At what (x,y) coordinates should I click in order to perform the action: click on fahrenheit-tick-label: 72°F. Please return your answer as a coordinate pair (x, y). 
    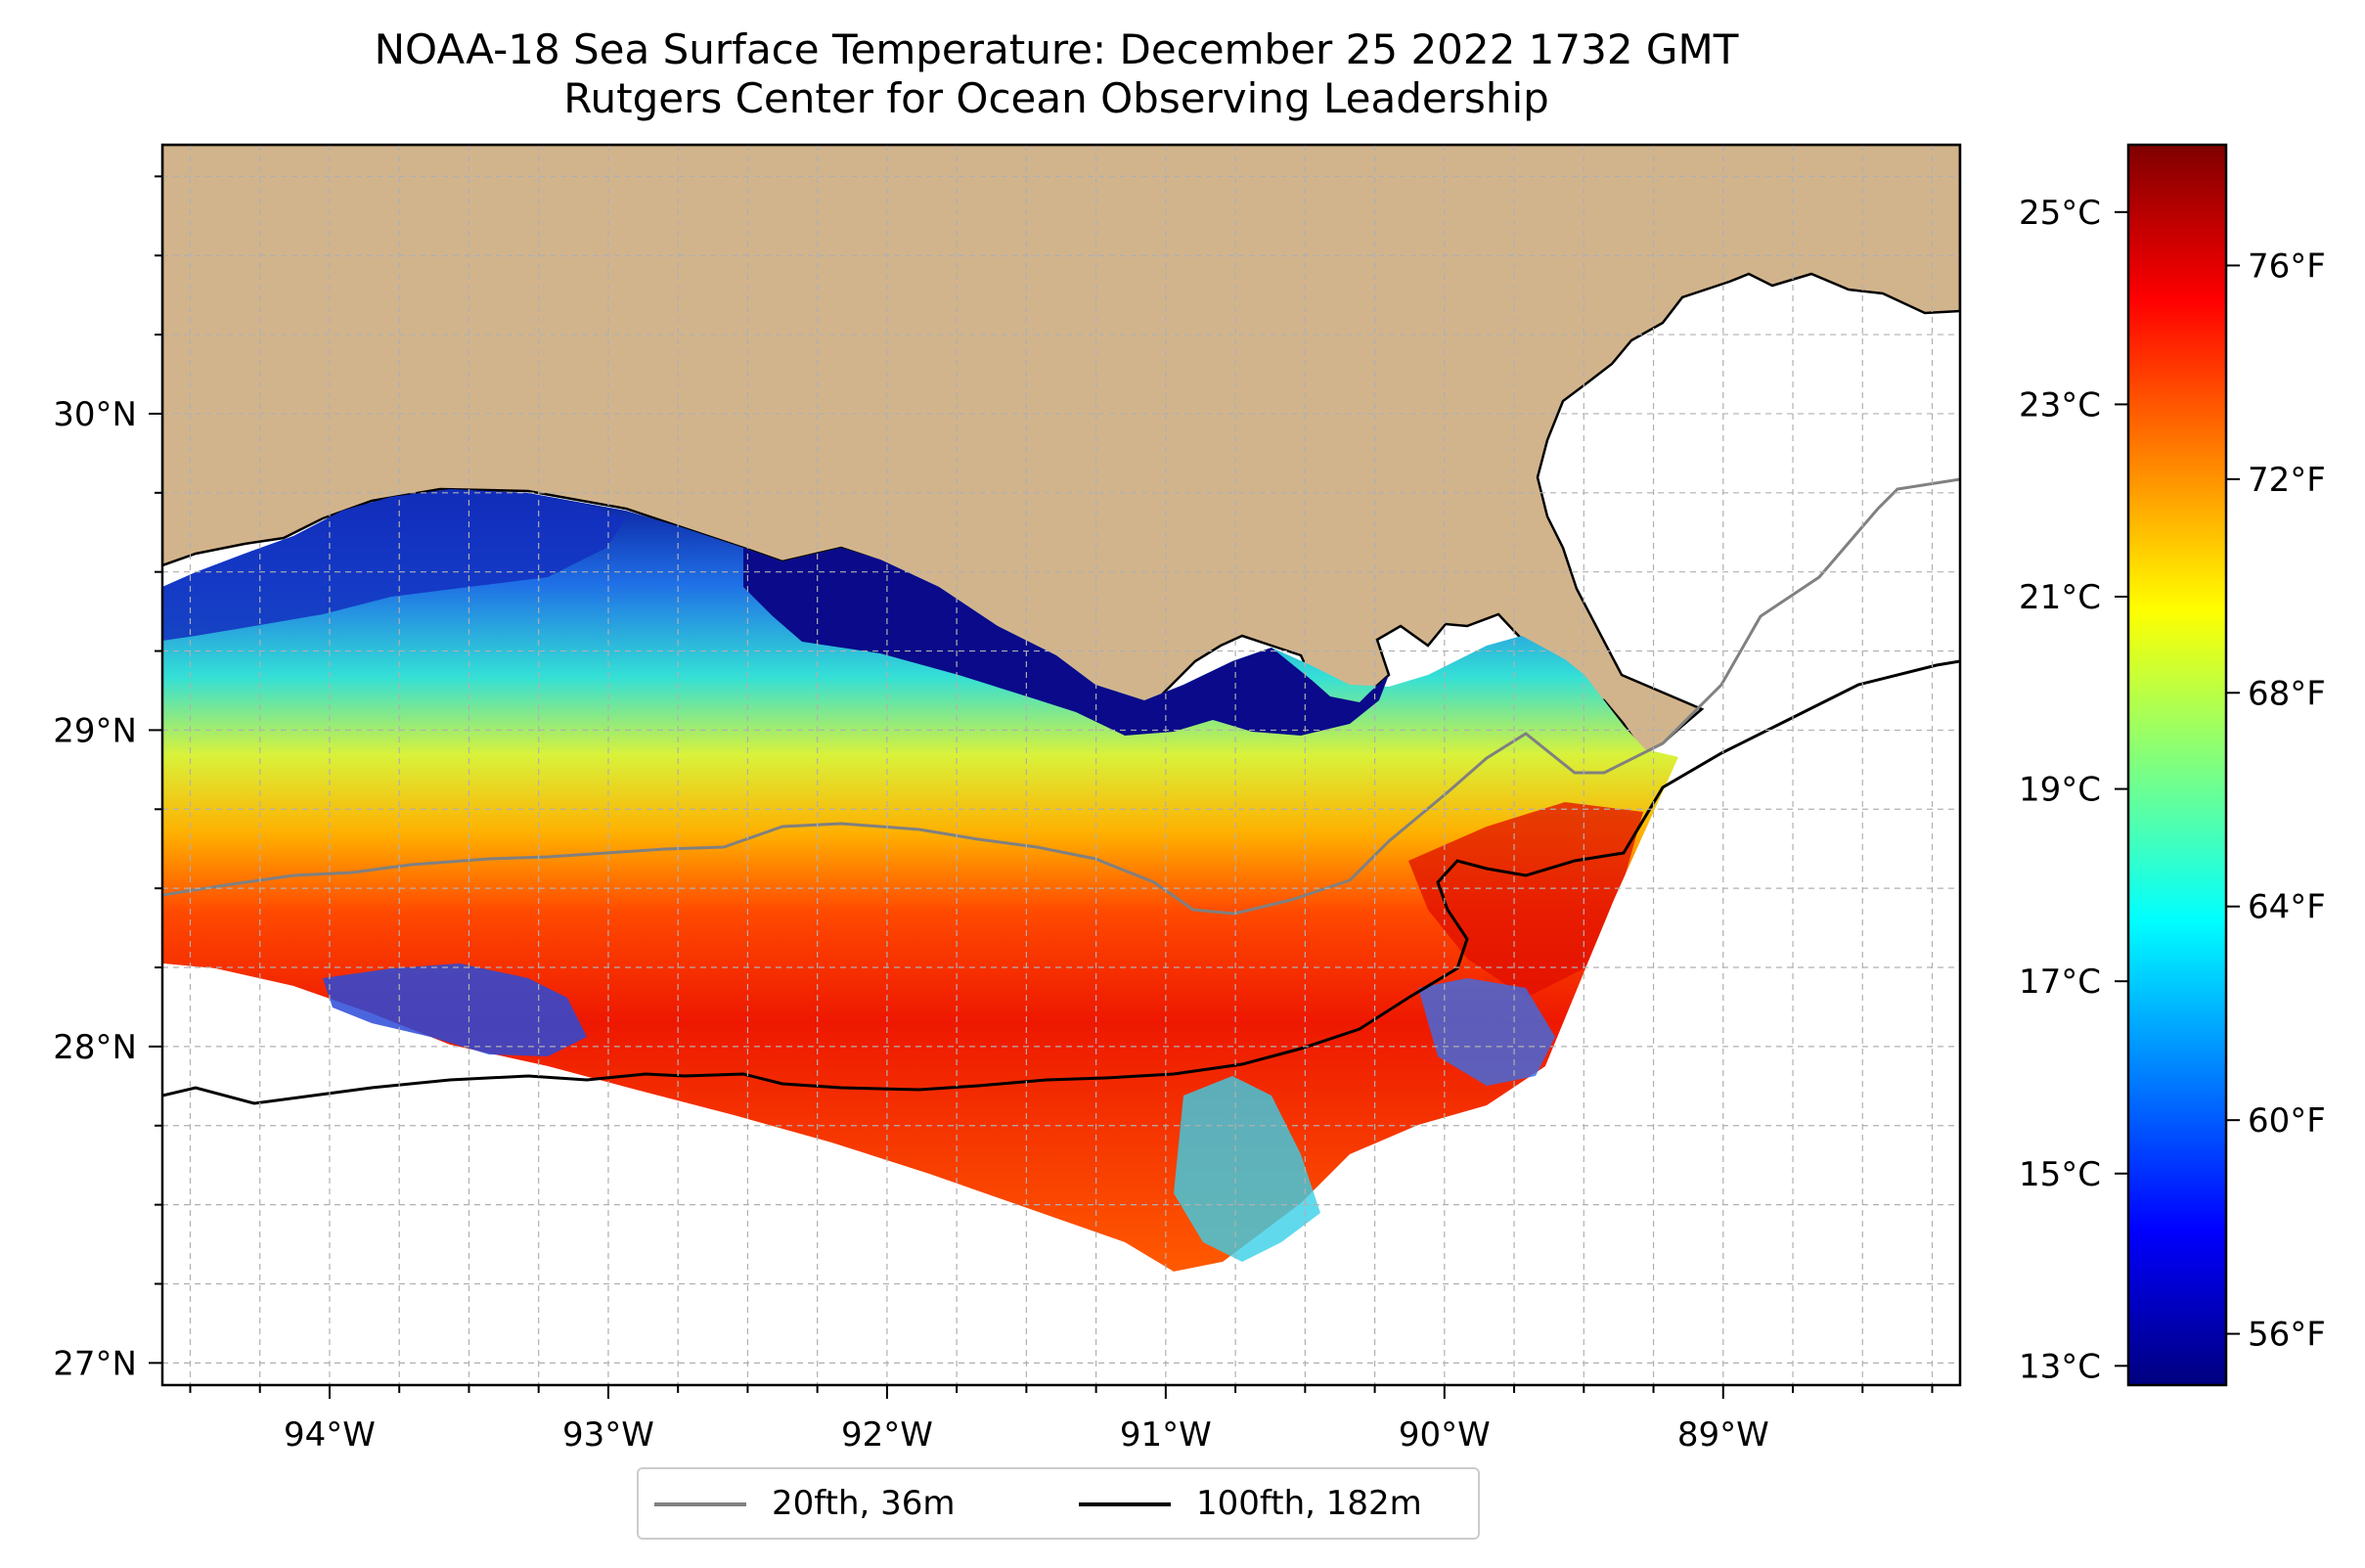
    Looking at the image, I should click on (2287, 480).